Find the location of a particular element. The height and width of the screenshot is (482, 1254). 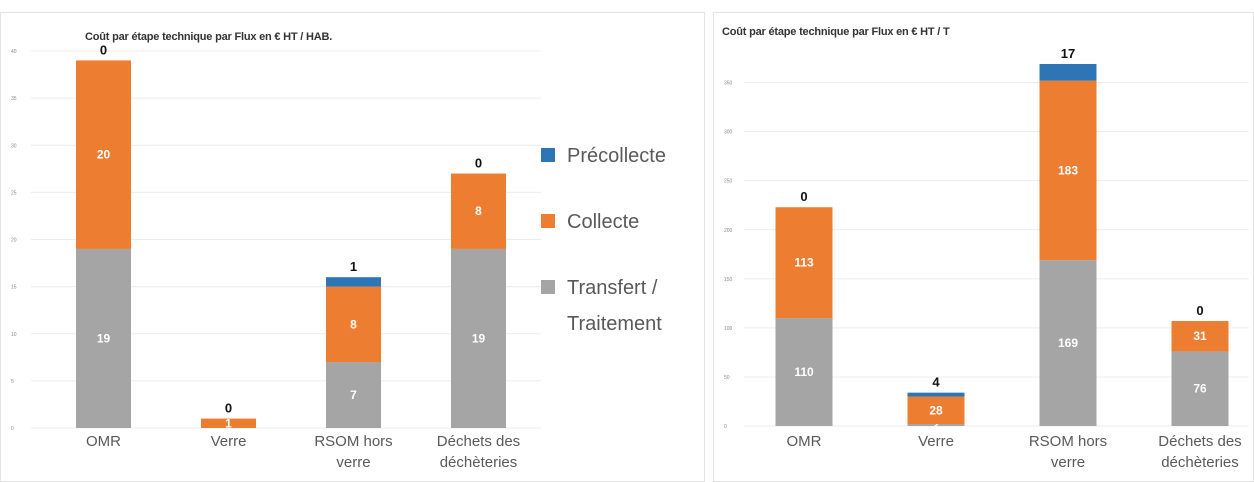

data-label: 183 is located at coordinates (1068, 170).